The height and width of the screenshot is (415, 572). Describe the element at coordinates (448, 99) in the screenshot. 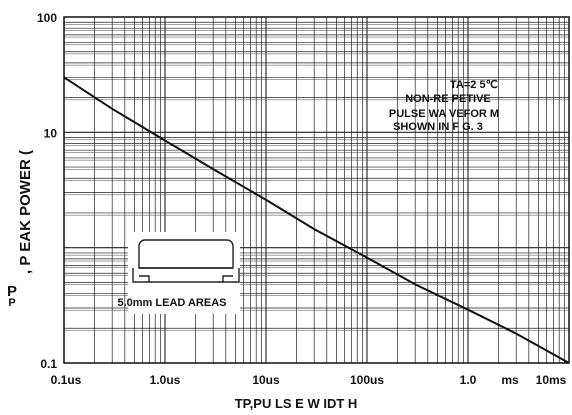

I see `annotation-line: NON-RE PETIVE` at that location.